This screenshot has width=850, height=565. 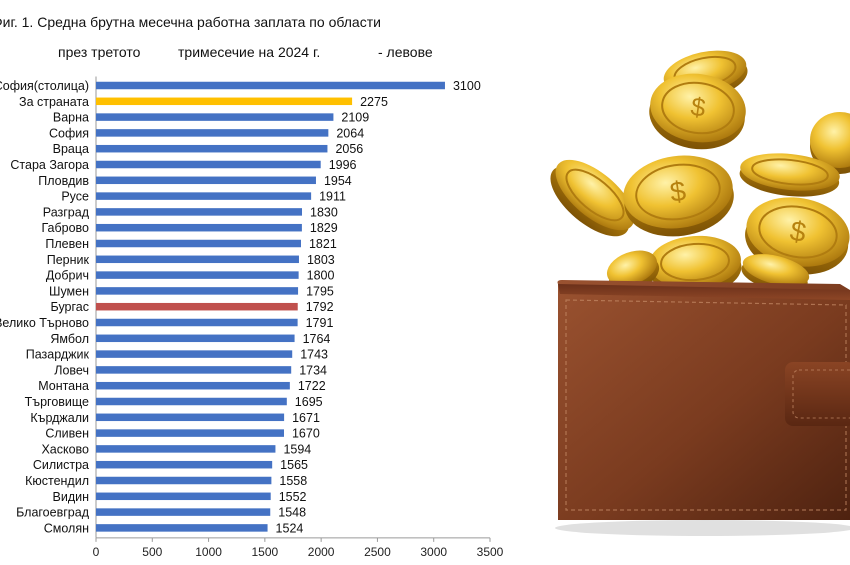 What do you see at coordinates (49, 165) in the screenshot?
I see `category-label: Стара Загора` at bounding box center [49, 165].